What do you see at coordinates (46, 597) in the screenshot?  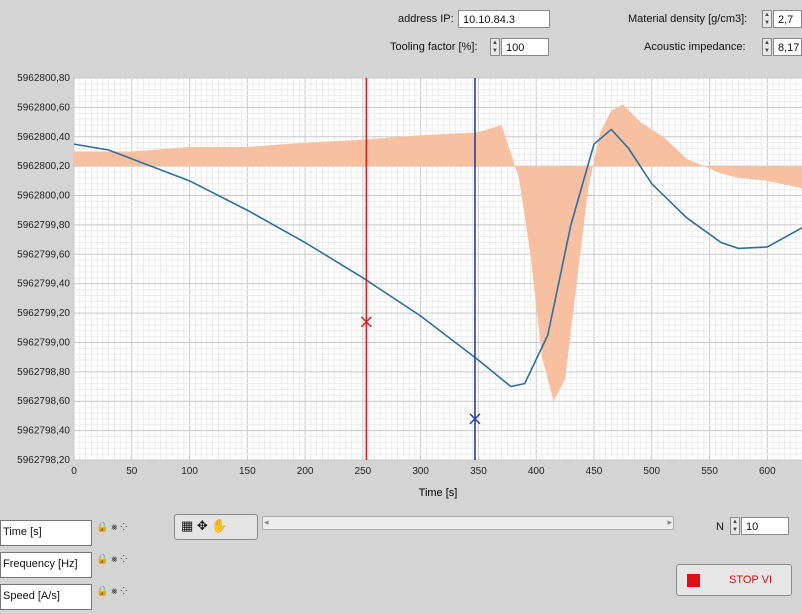 I see `legend-speed: Speed [A/s]` at bounding box center [46, 597].